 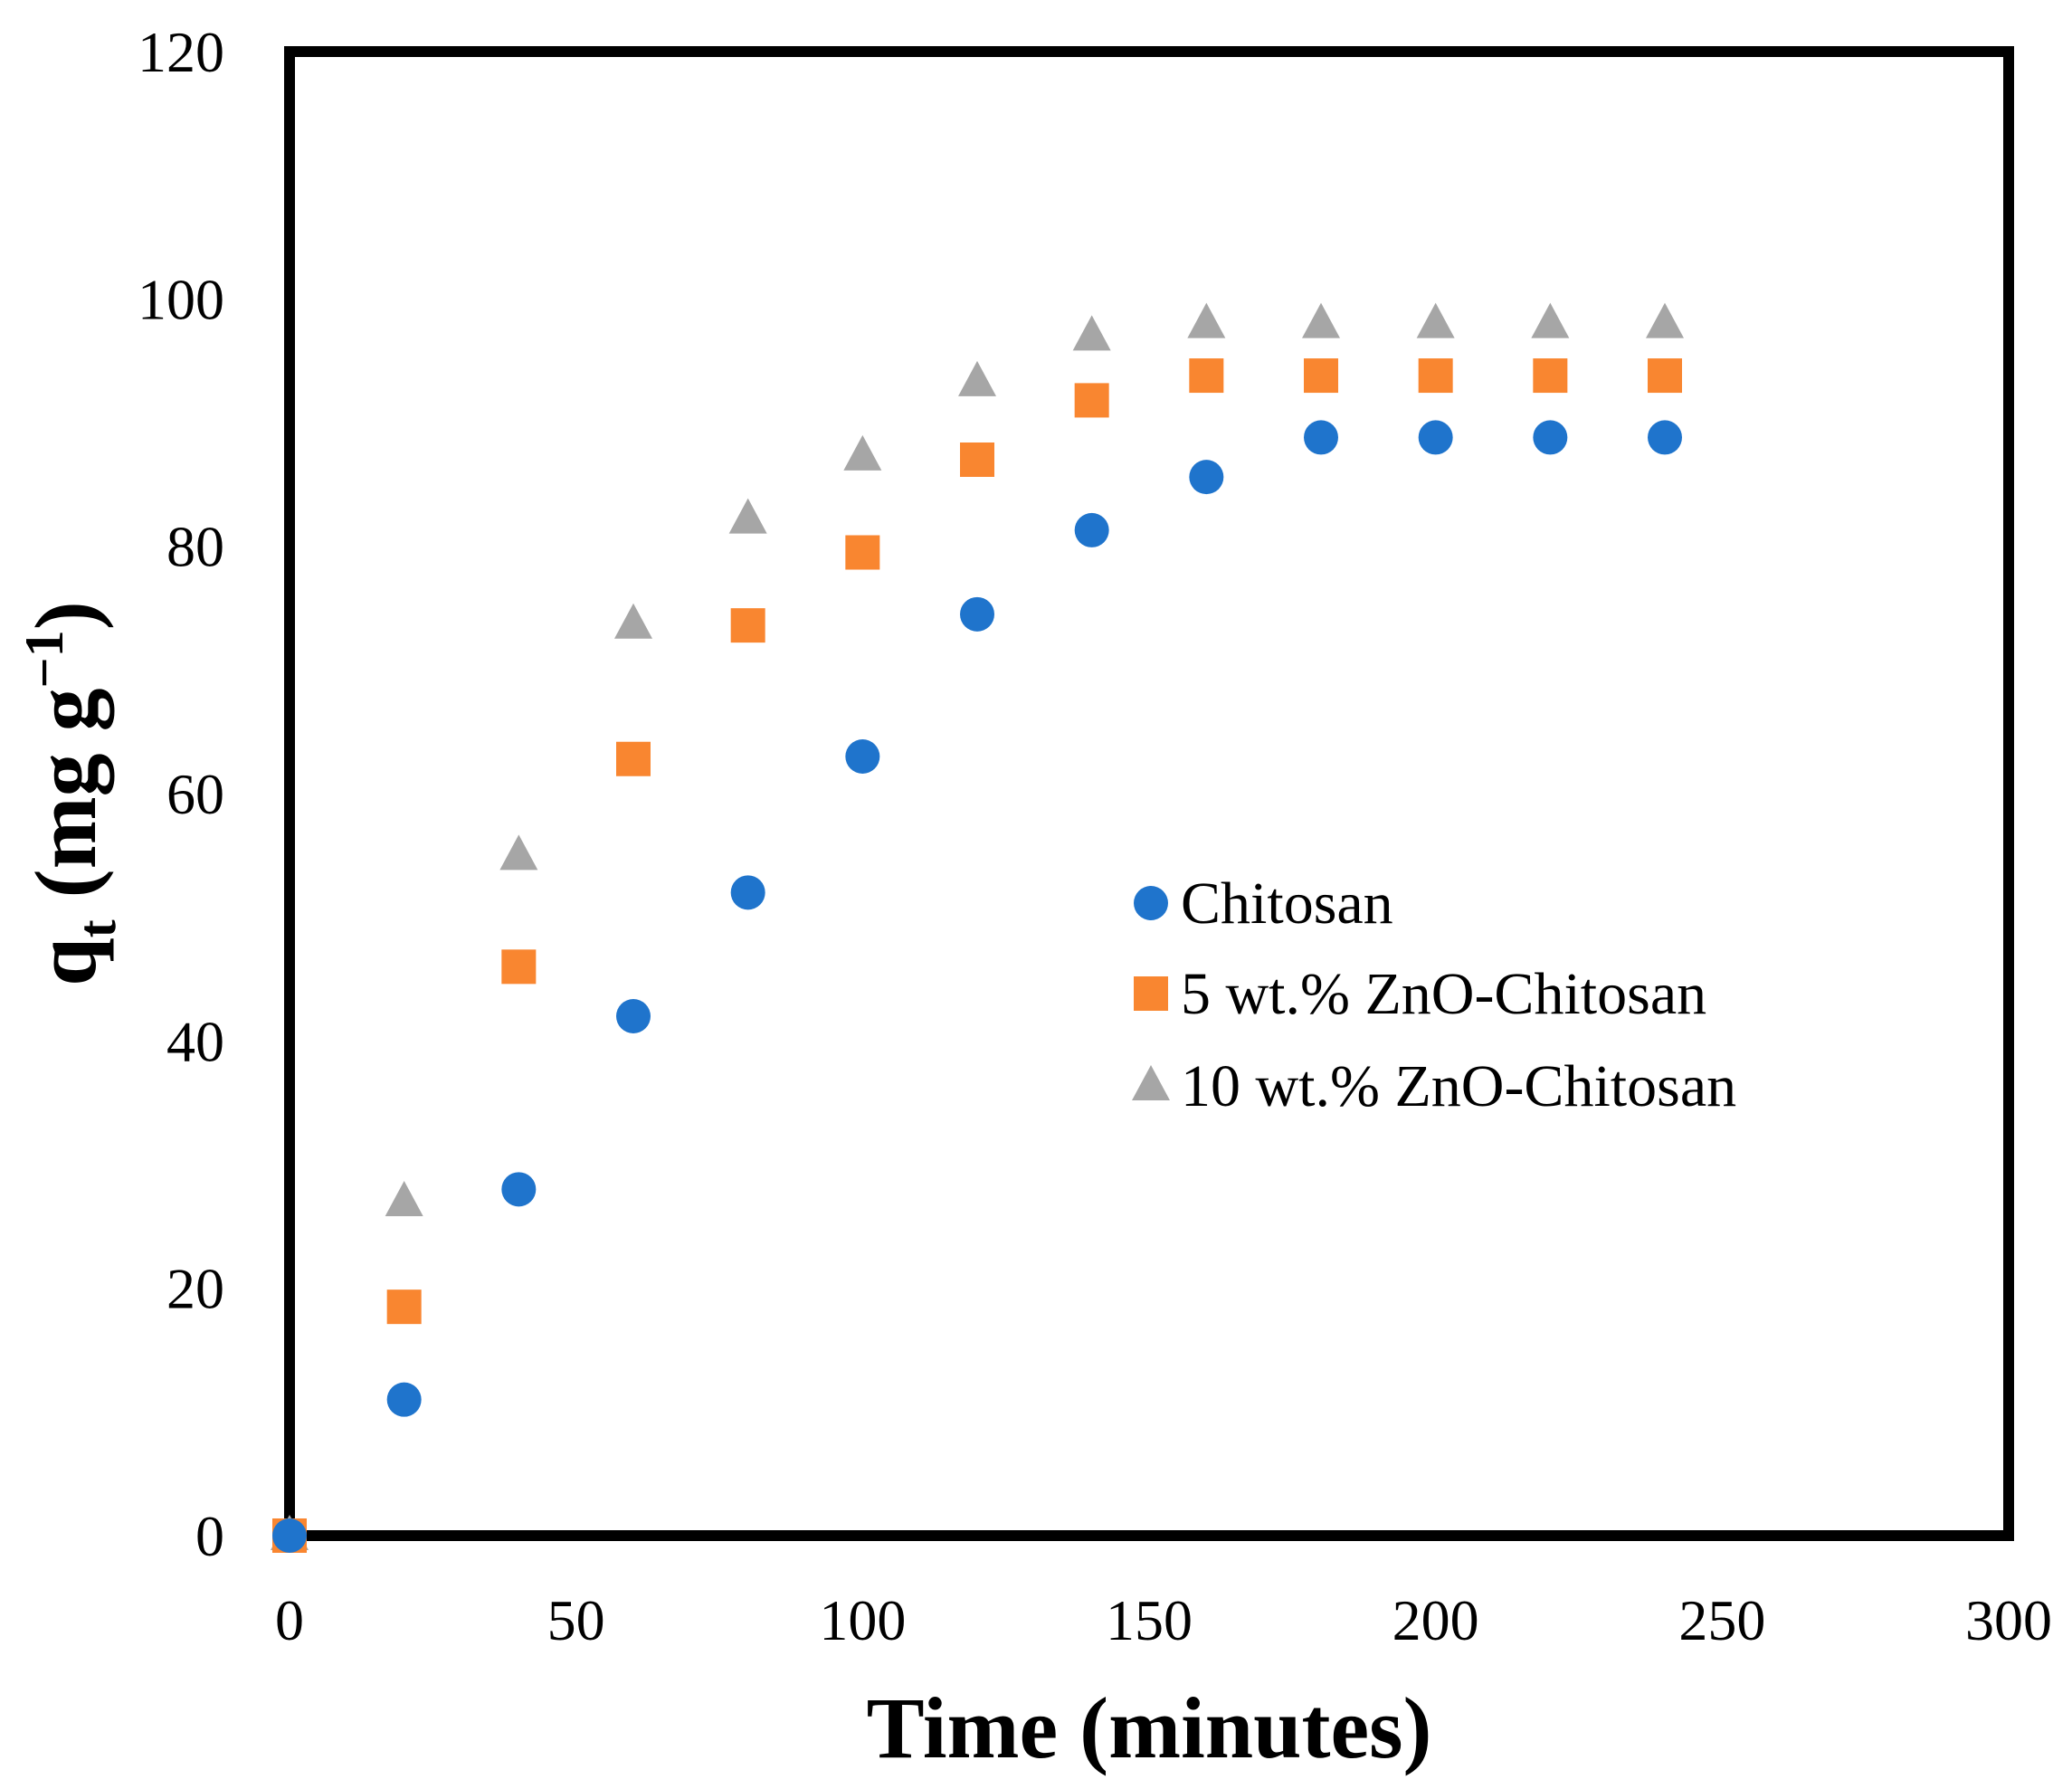 What do you see at coordinates (576, 1620) in the screenshot?
I see `x-tick-label: 50` at bounding box center [576, 1620].